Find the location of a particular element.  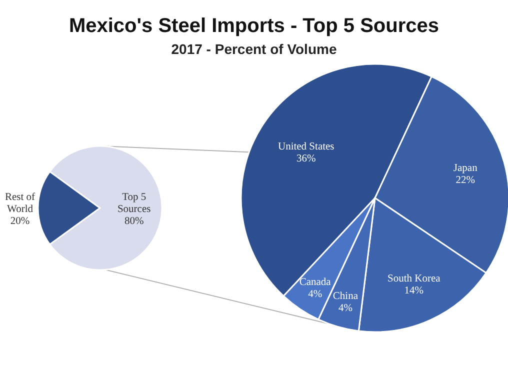

slice-label: United States is located at coordinates (306, 147).